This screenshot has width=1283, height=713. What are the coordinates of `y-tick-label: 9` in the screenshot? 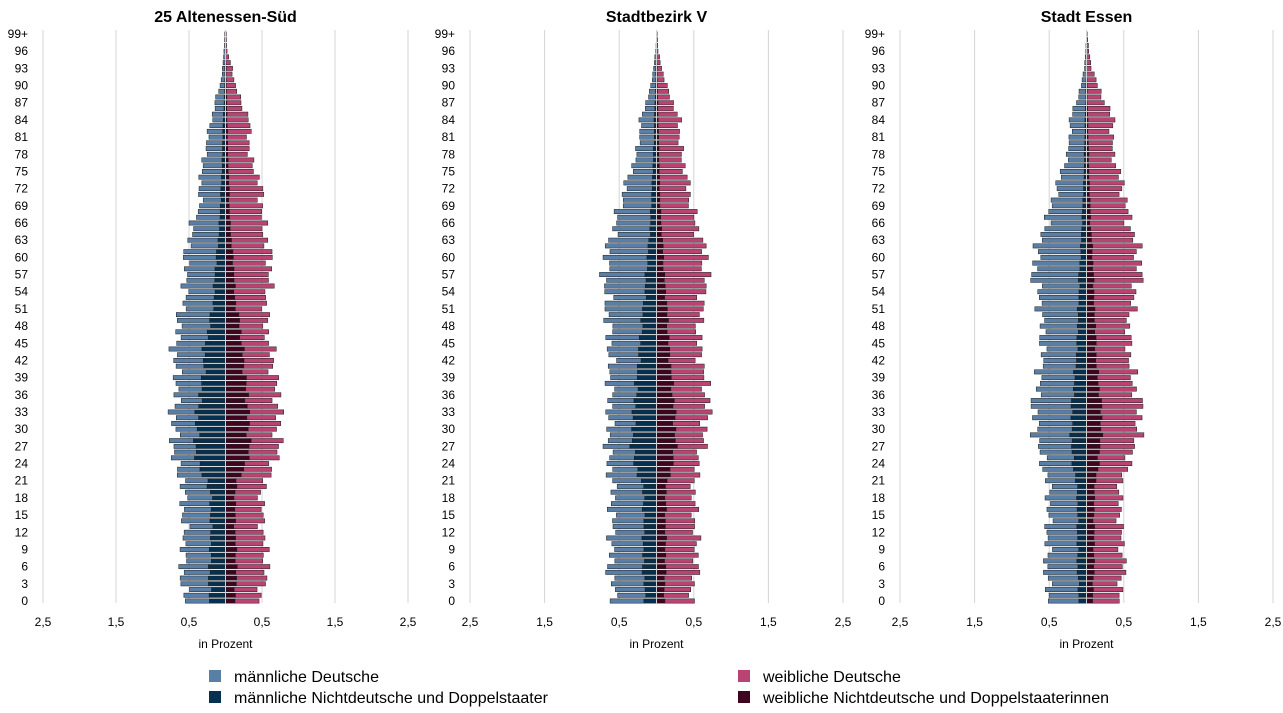 It's located at (881, 549).